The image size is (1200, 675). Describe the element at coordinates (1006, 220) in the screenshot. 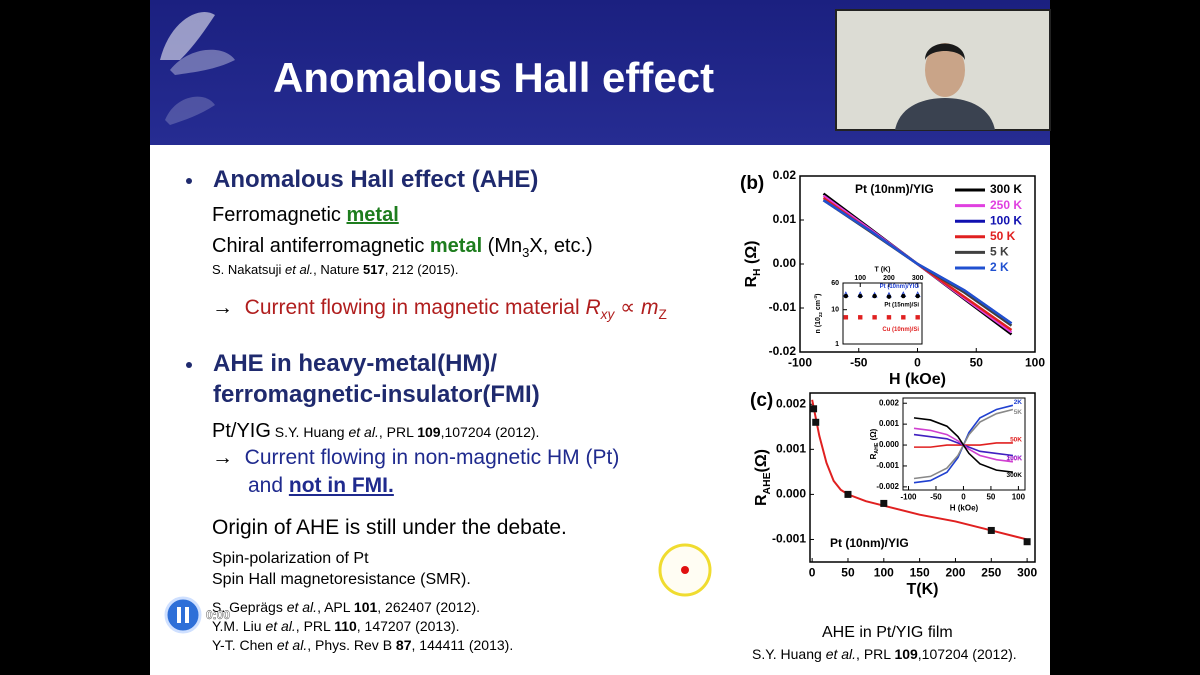

I see `legend-label: 100 K` at that location.